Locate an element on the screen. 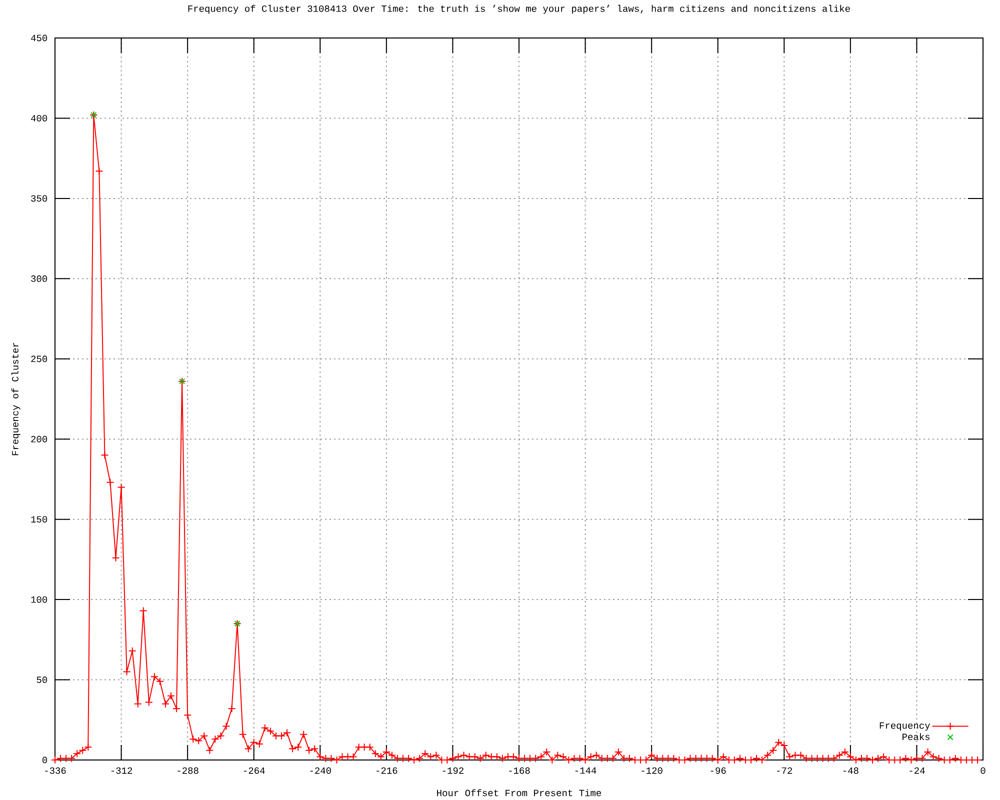  legend-label: Frequency is located at coordinates (905, 726).